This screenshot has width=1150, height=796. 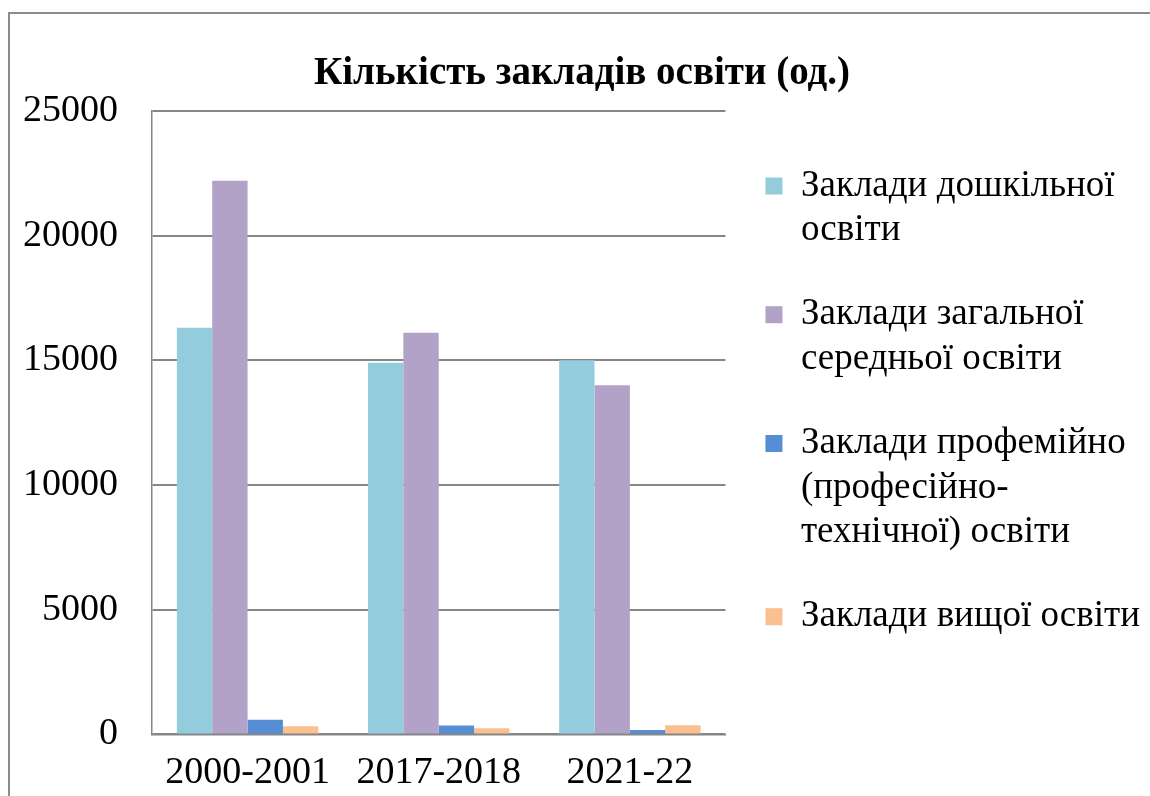 What do you see at coordinates (439, 770) in the screenshot?
I see `x-tick-label: 2017-2018` at bounding box center [439, 770].